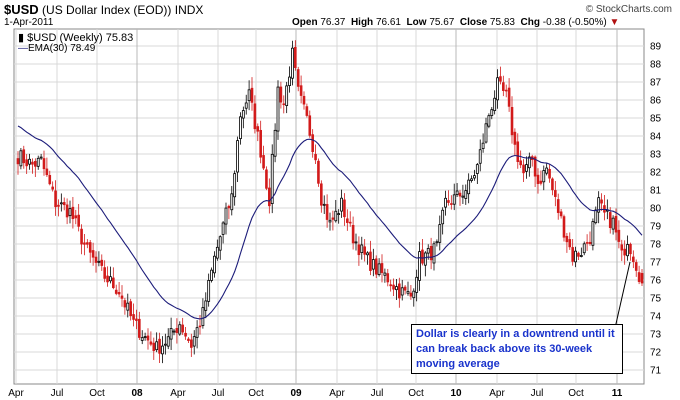 This screenshot has width=680, height=400. I want to click on y-tick-label: 76, so click(656, 281).